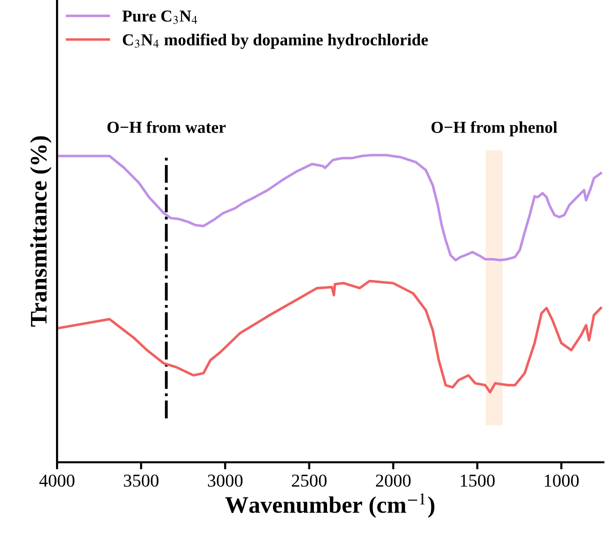 This screenshot has width=607, height=535. Describe the element at coordinates (495, 128) in the screenshot. I see `band-label: O−H from phenol` at that location.